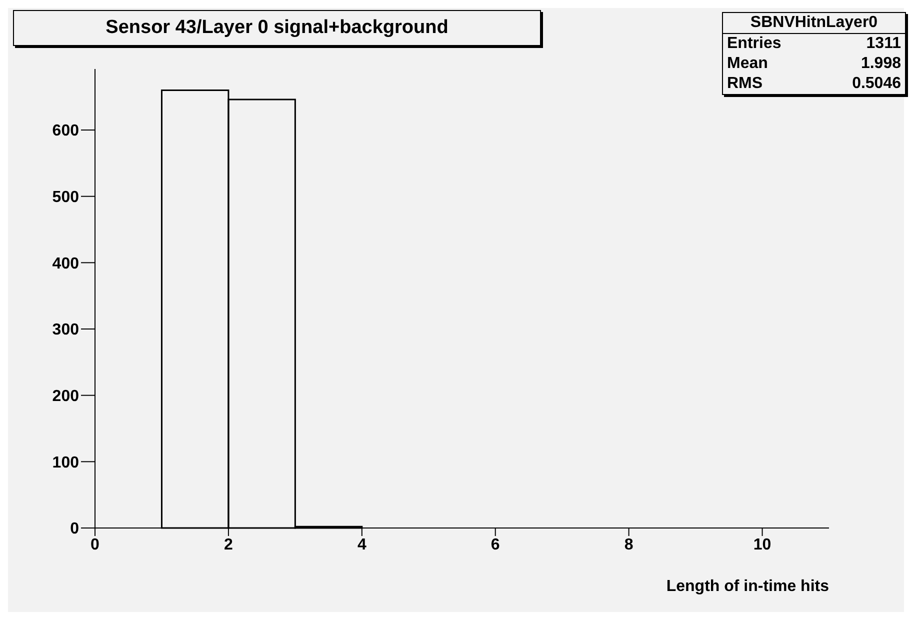 The height and width of the screenshot is (620, 912). I want to click on y-tick-label: 500, so click(66, 197).